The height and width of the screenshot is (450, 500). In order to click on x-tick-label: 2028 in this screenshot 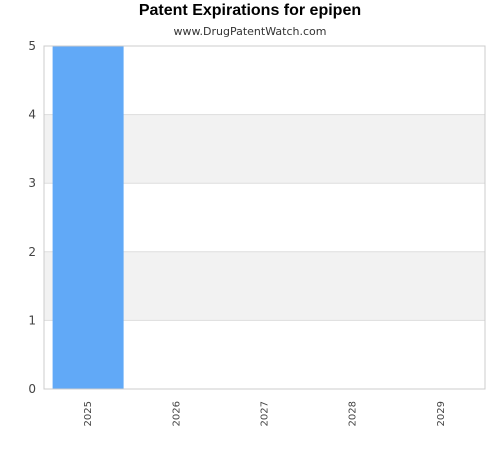, I will do `click(353, 413)`.